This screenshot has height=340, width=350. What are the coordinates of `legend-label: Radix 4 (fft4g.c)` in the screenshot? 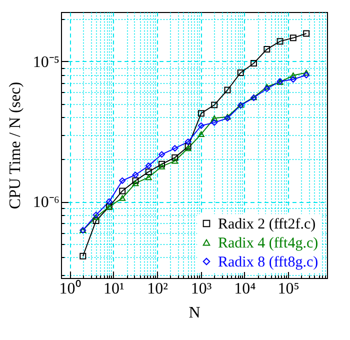 It's located at (268, 244).